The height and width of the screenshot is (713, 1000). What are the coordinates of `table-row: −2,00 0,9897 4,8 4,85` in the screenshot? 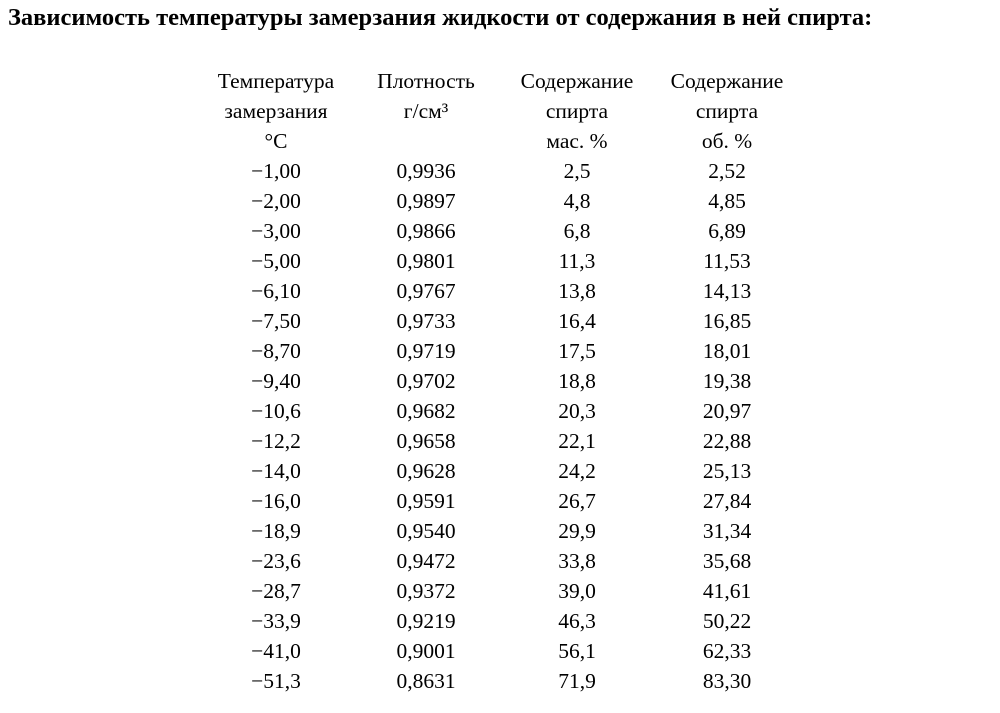 It's located at (500, 201).